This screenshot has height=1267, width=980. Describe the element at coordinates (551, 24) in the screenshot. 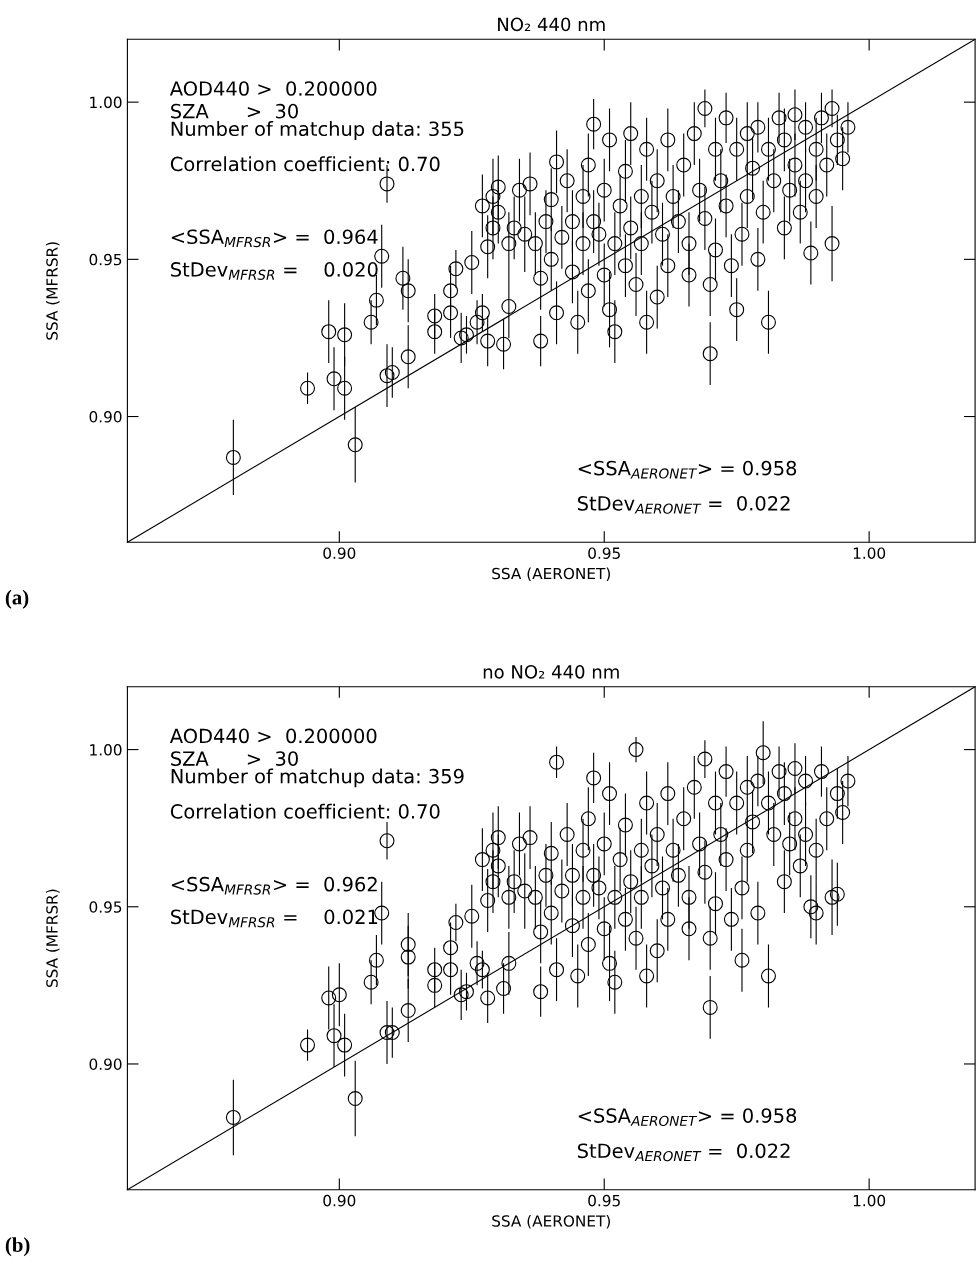

I see `chart-title: NO₂ 440 nm` at that location.